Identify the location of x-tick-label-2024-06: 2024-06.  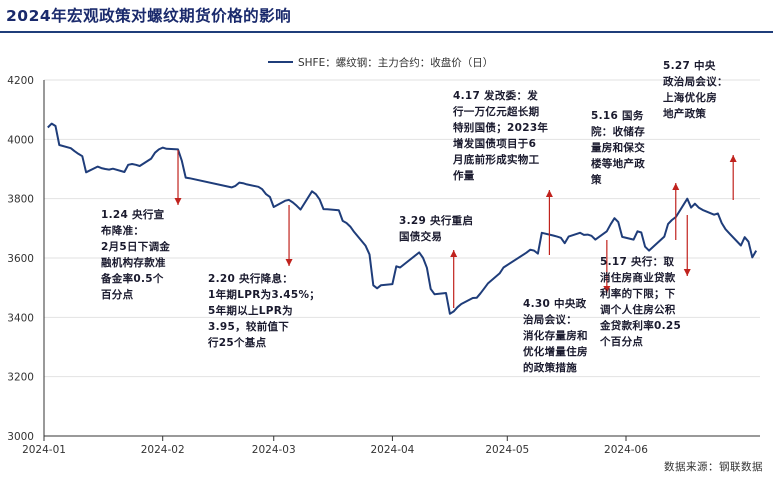
(626, 450).